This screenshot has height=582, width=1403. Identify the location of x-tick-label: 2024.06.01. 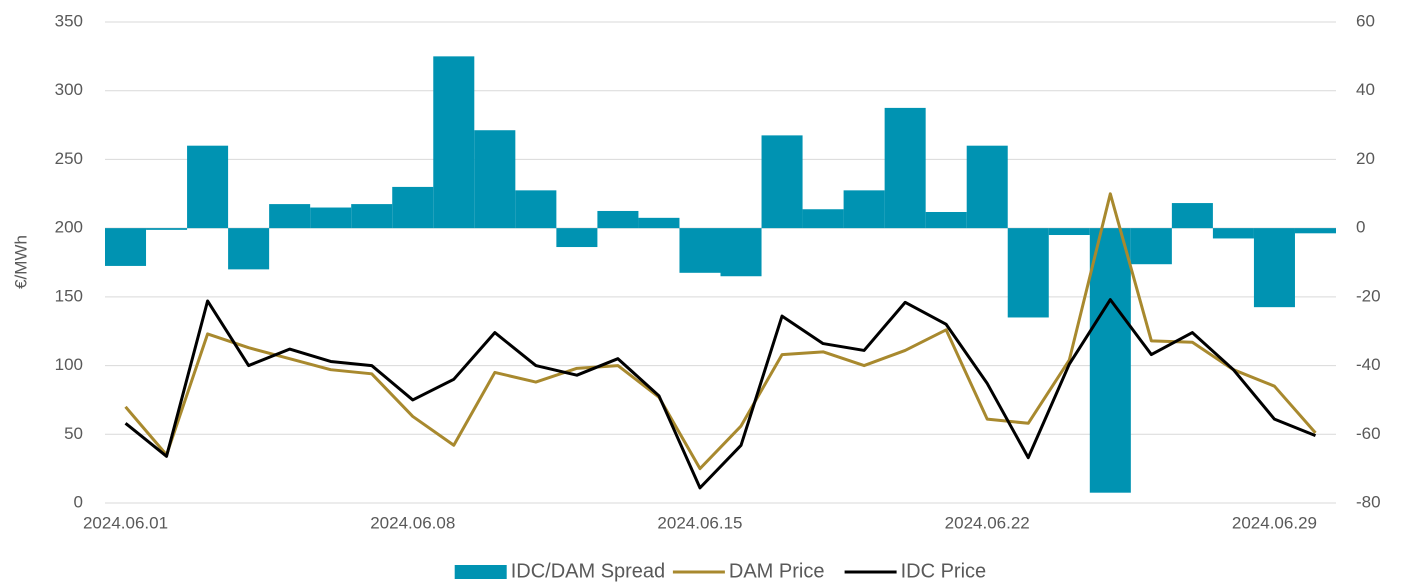
(125, 522).